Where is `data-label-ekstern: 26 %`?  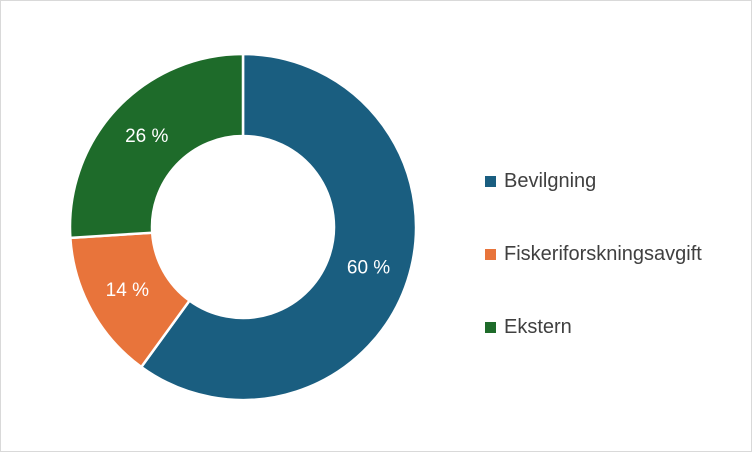 data-label-ekstern: 26 % is located at coordinates (146, 136).